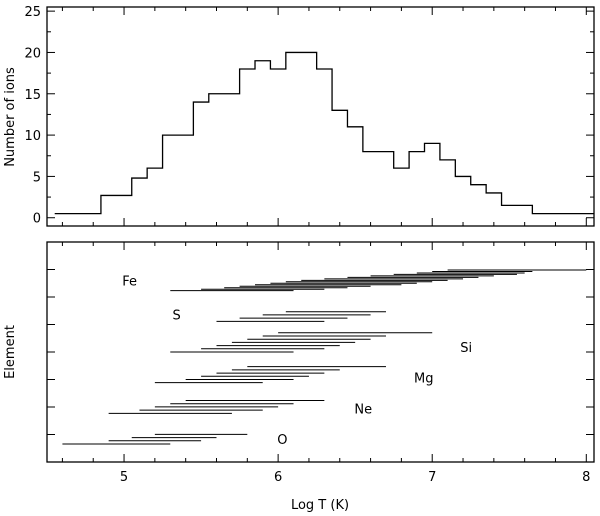  Describe the element at coordinates (32, 95) in the screenshot. I see `histogram-y-tick-label: 15` at that location.